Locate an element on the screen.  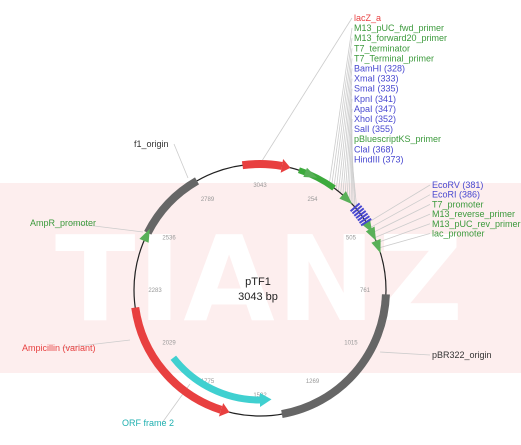
tick-label: 1775 is located at coordinates (208, 382).